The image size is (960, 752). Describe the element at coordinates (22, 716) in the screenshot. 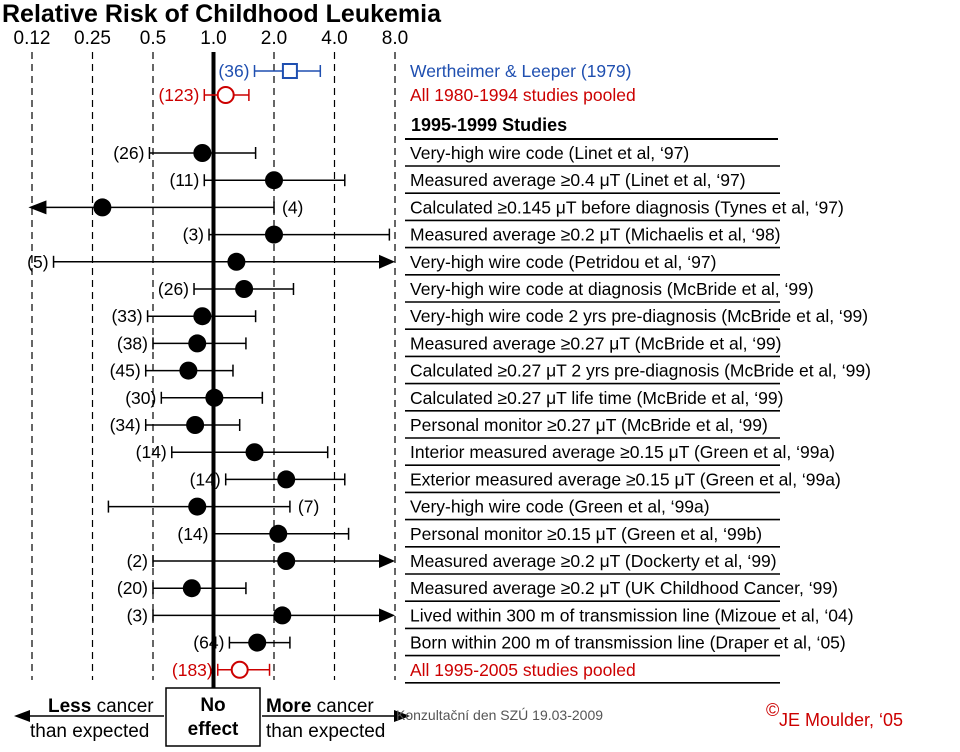

I see `less-arrow-head` at that location.